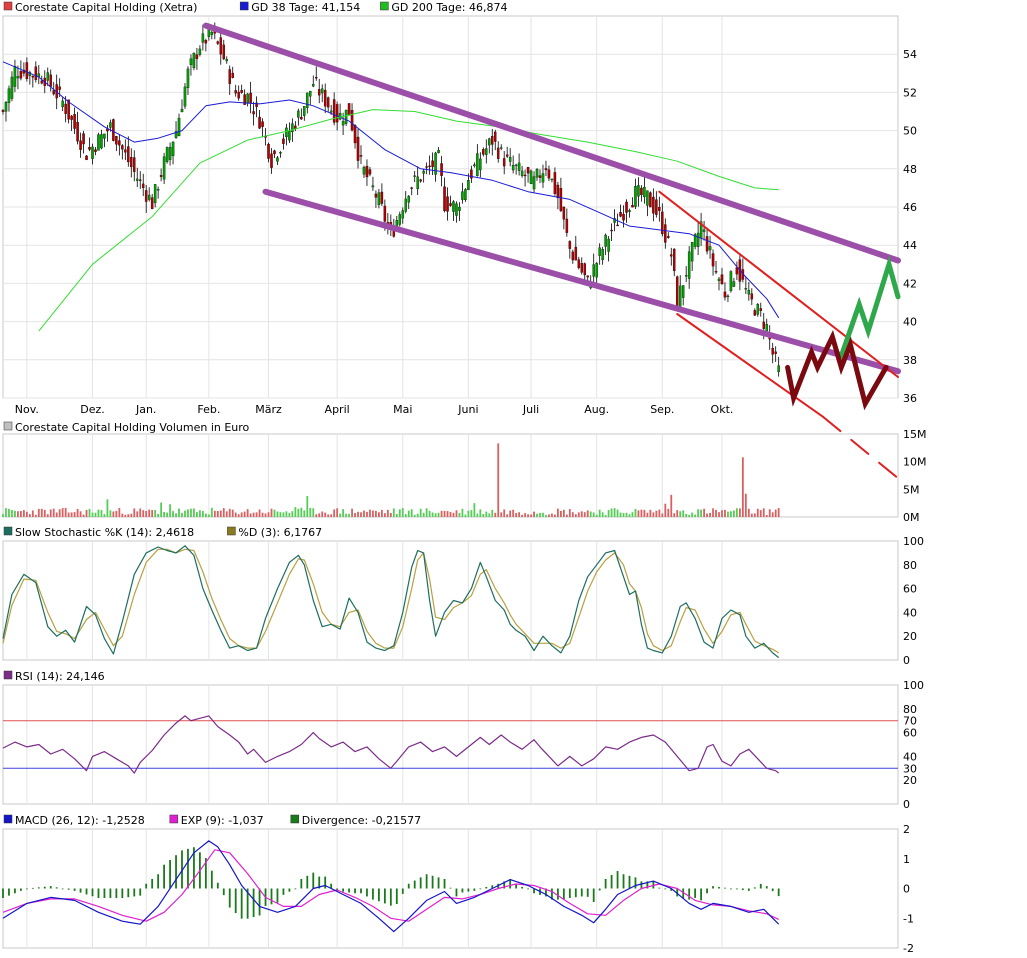 The width and height of the screenshot is (1027, 958). What do you see at coordinates (391, 886) in the screenshot?
I see `macd-line` at bounding box center [391, 886].